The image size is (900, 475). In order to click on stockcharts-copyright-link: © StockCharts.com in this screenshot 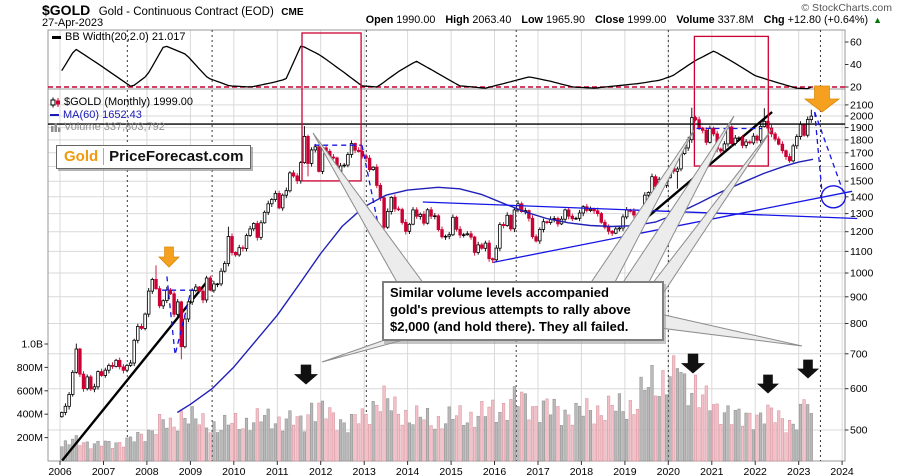, I will do `click(846, 8)`.